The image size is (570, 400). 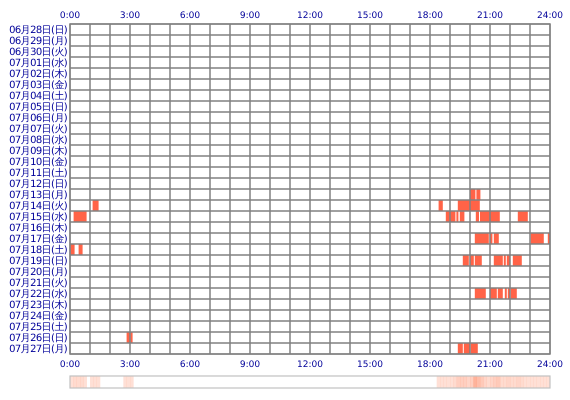 What do you see at coordinates (310, 365) in the screenshot?
I see `x2-tick-label: 12:00` at bounding box center [310, 365].